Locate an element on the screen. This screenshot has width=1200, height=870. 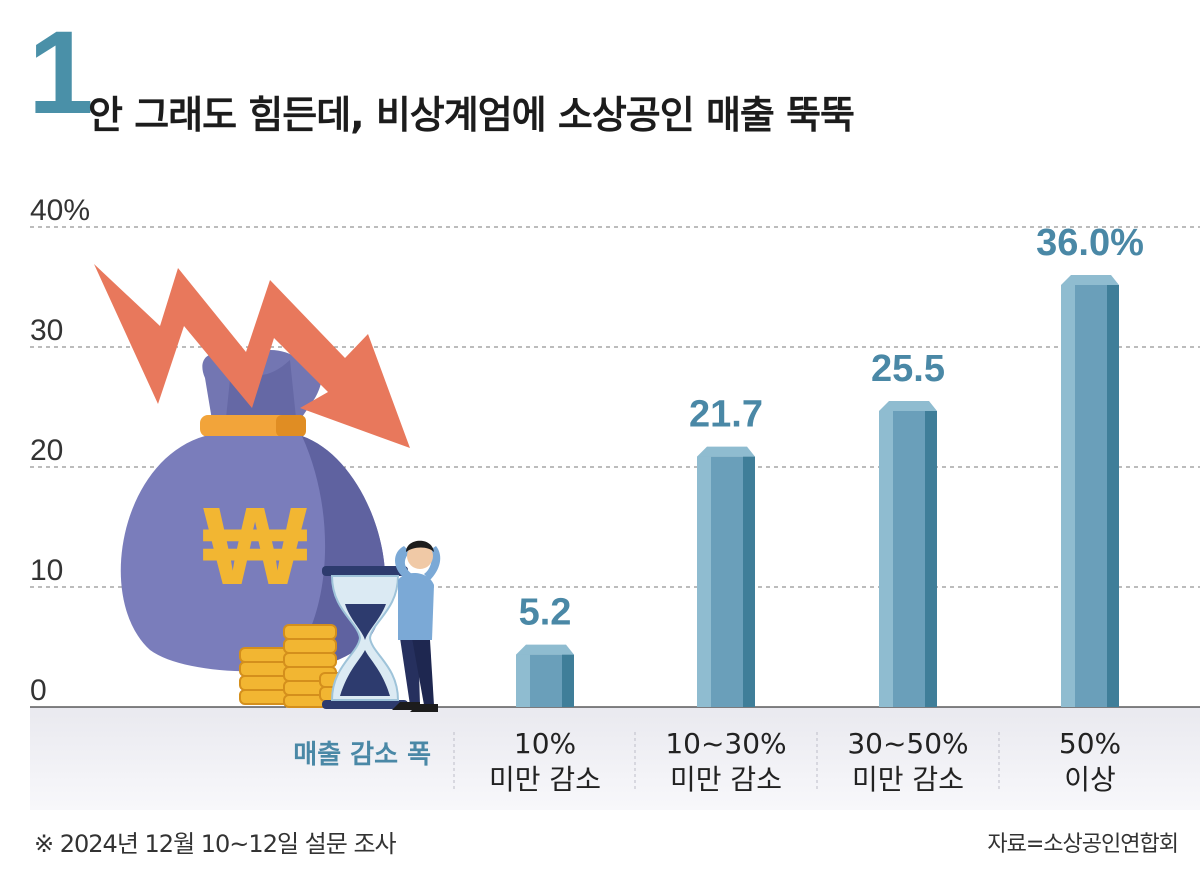
y-tick-label: 0 is located at coordinates (38, 690).